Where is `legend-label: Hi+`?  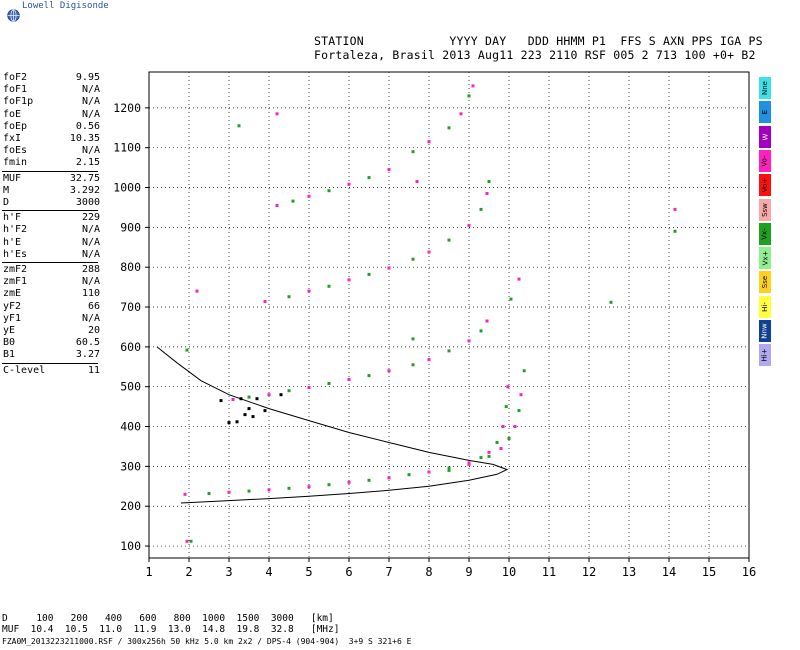 legend-label: Hi+ is located at coordinates (765, 355).